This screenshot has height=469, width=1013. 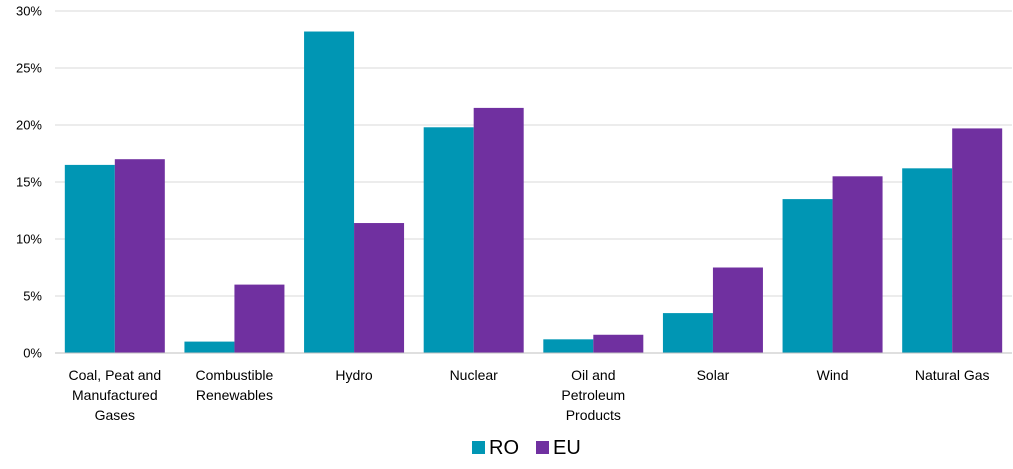 What do you see at coordinates (593, 375) in the screenshot?
I see `x-category-label-line: Oil and` at bounding box center [593, 375].